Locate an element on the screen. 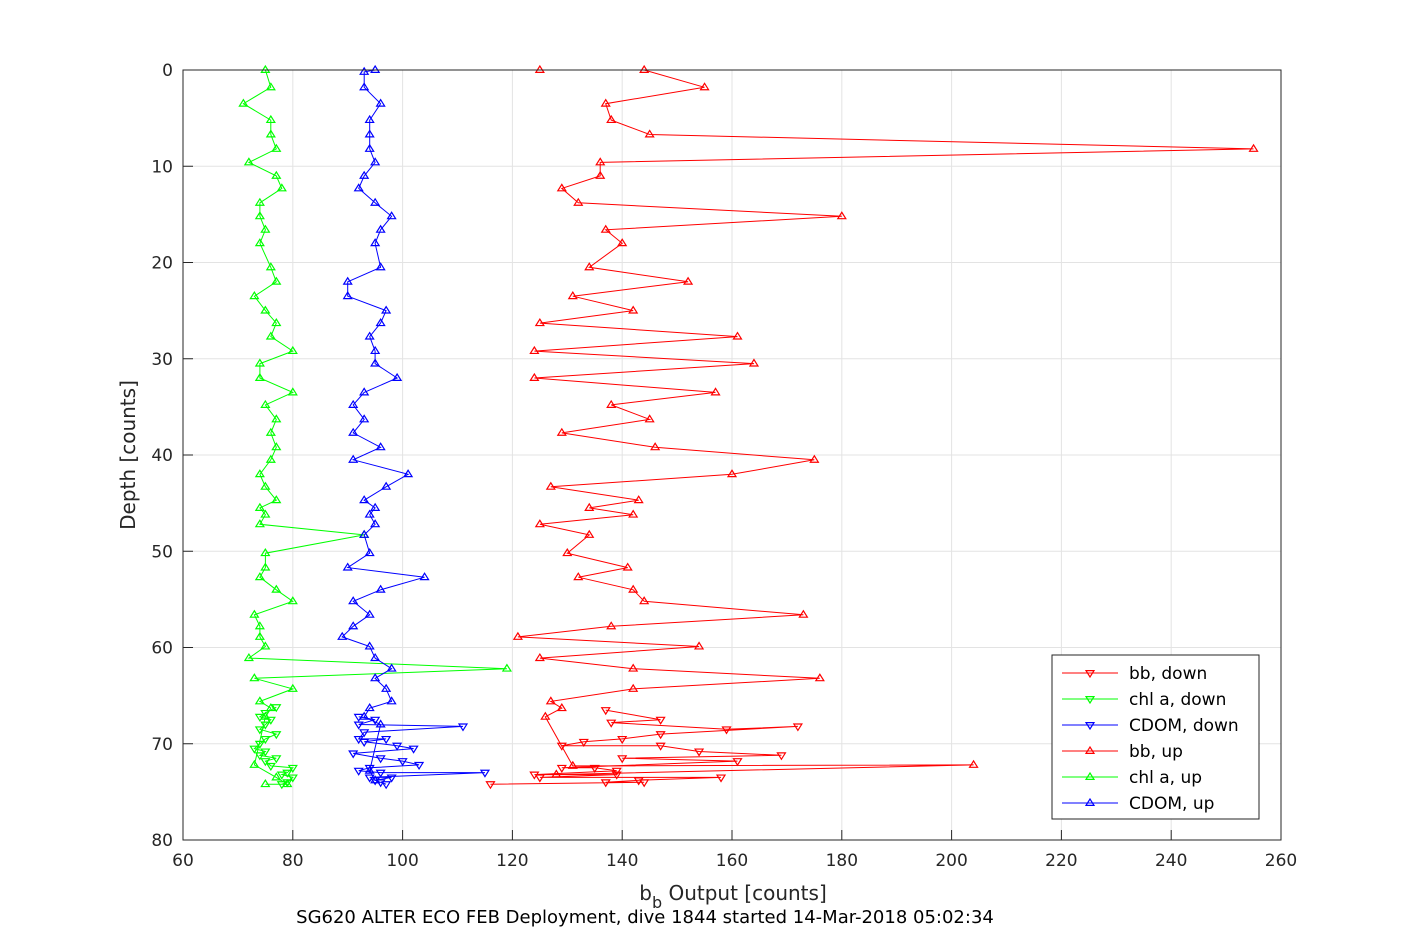 The height and width of the screenshot is (945, 1417). y-tick-label: 80 is located at coordinates (162, 841).